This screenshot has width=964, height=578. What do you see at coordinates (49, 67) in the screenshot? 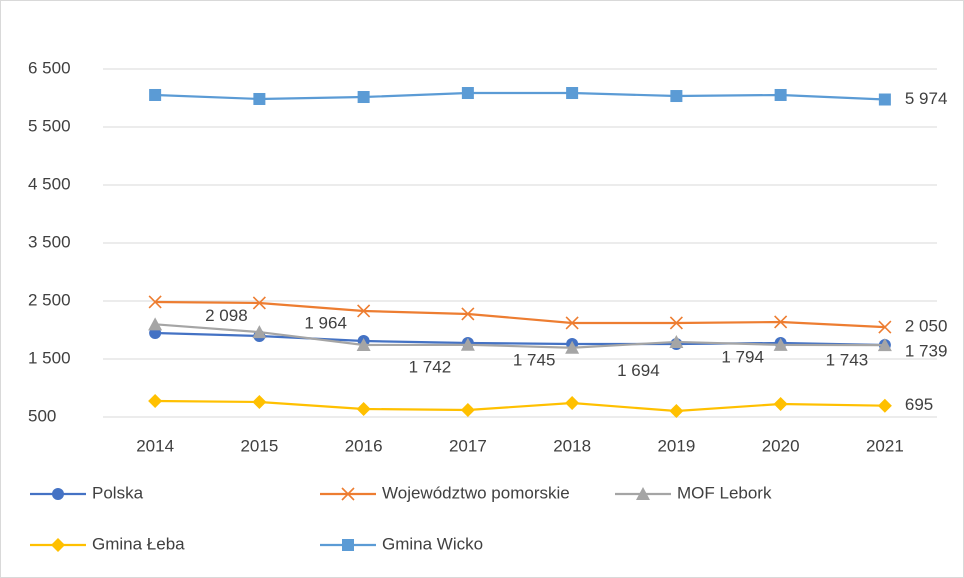
I see `y-tick-label: 6 500` at bounding box center [49, 67].